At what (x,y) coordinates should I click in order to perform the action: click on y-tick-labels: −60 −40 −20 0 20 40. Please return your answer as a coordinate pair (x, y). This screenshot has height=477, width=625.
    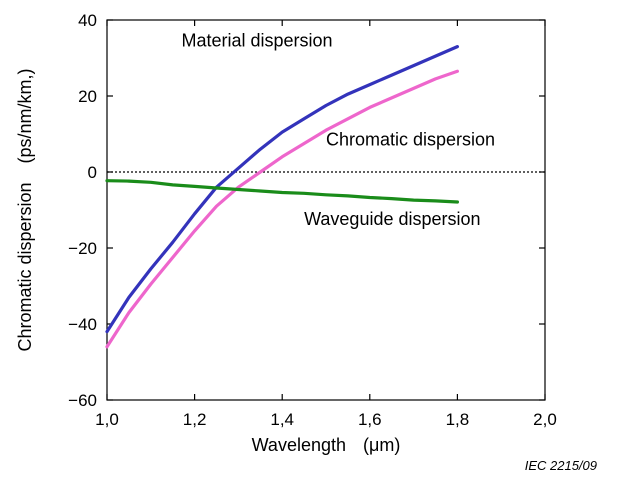
    Looking at the image, I should click on (82, 210).